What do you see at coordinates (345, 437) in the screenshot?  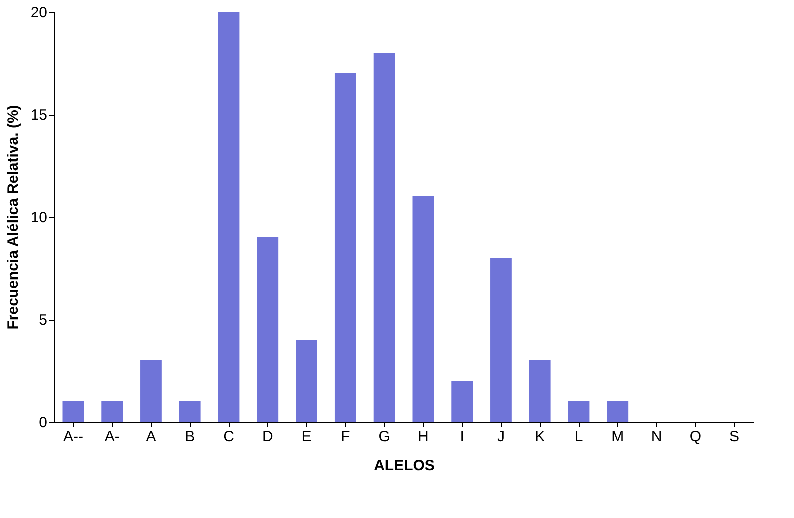 I see `x-tick-label: F` at bounding box center [345, 437].